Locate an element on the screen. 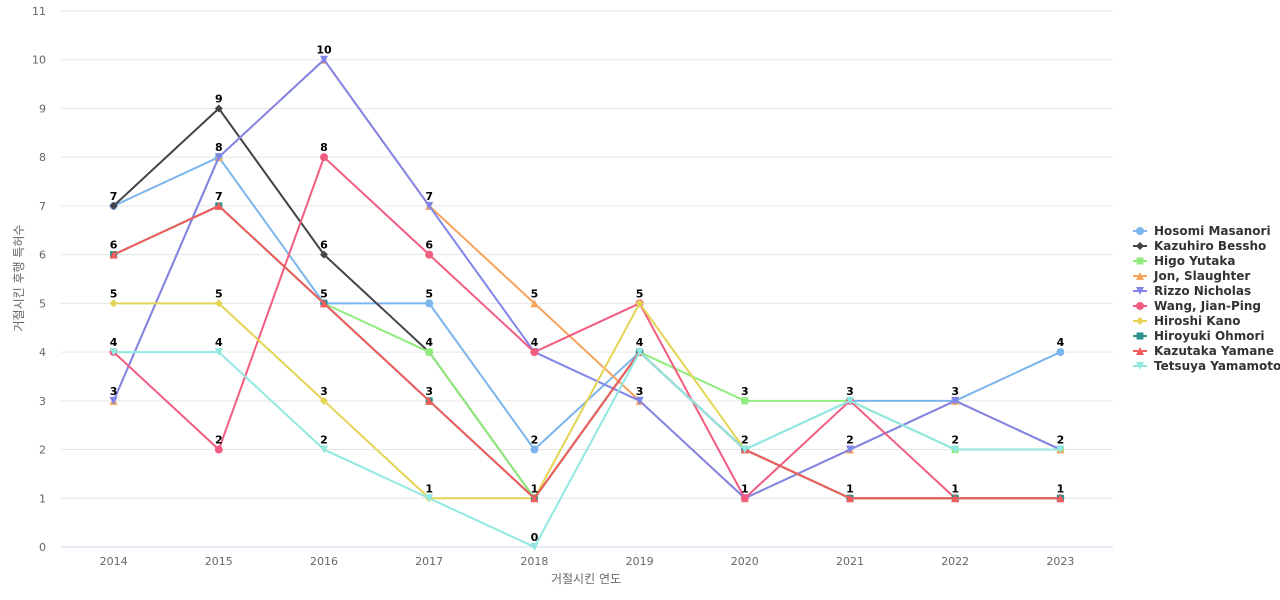 The image size is (1280, 600). legend-label: Rizzo Nicholas is located at coordinates (1202, 291).